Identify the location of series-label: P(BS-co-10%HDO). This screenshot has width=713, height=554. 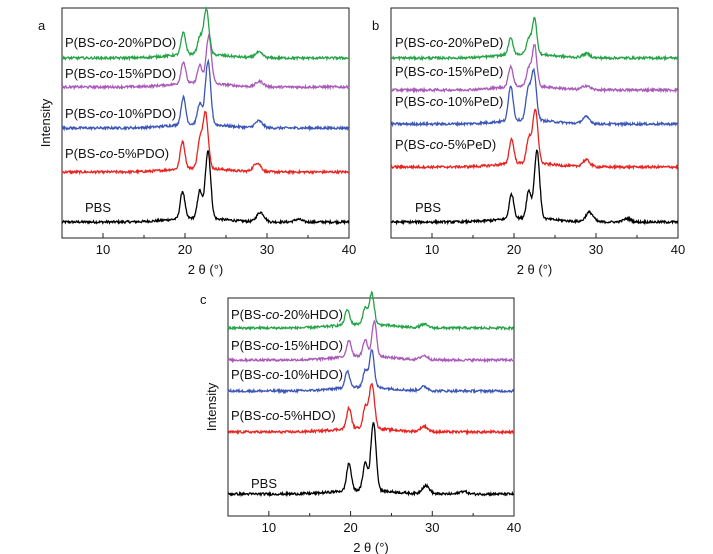
(287, 374).